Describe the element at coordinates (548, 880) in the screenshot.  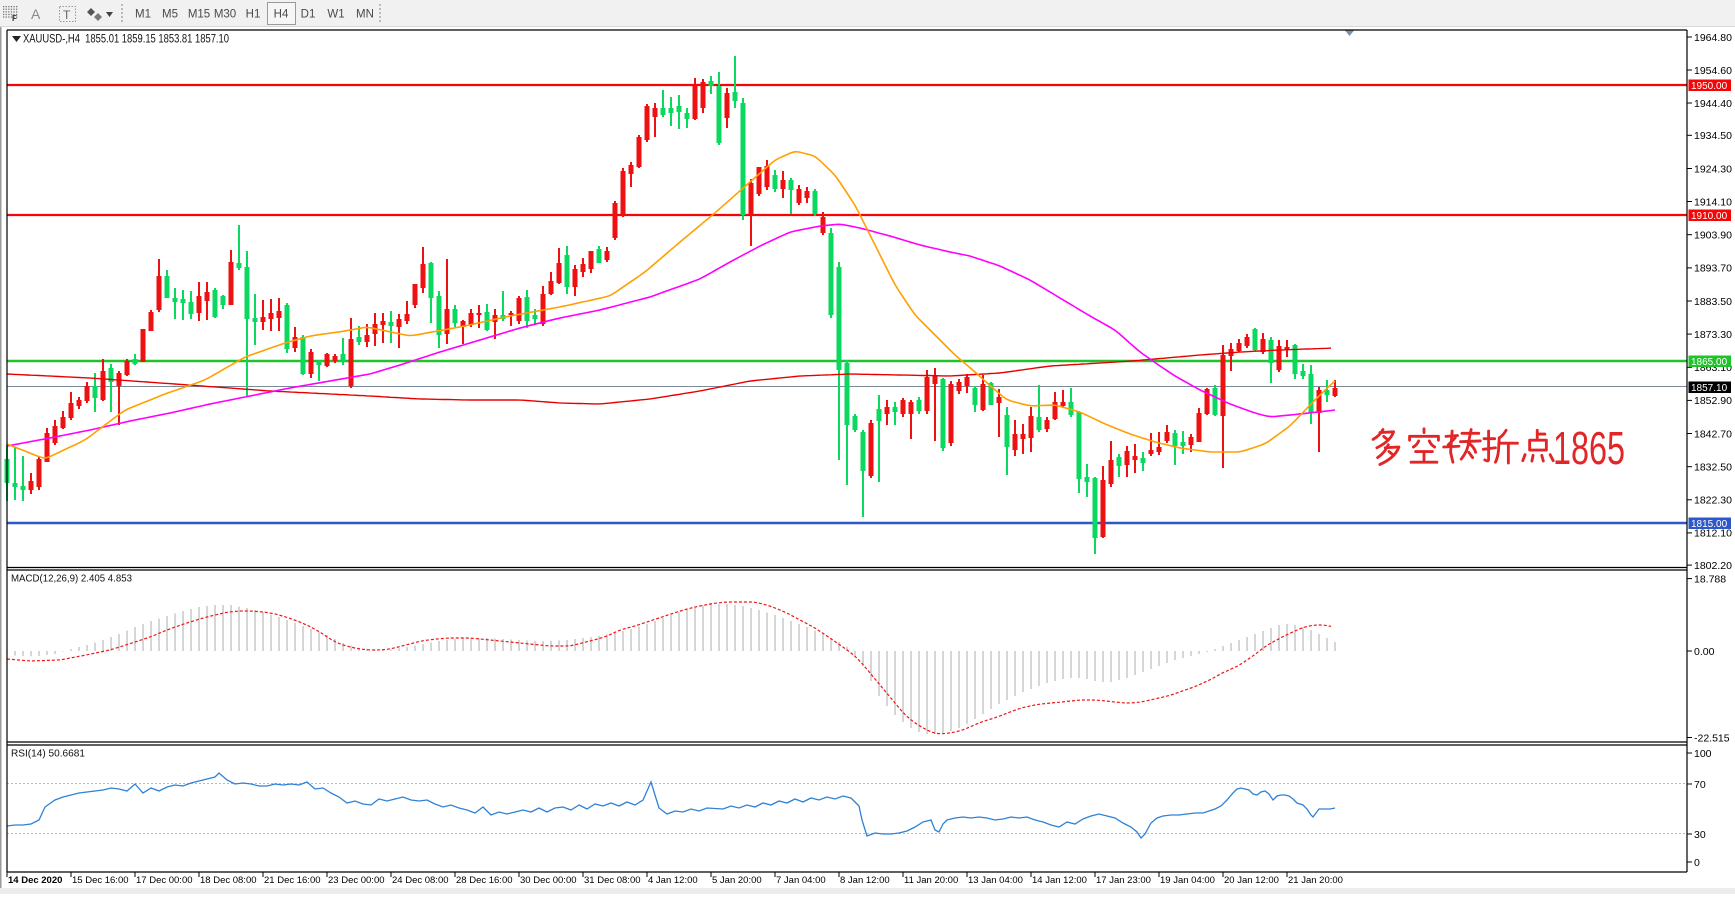
I see `svg-text: 30 Dec 00:00` at that location.